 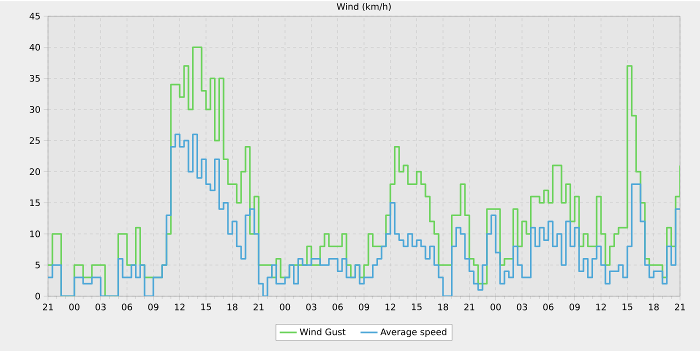 What do you see at coordinates (35, 172) in the screenshot?
I see `y-tick-label: 20` at bounding box center [35, 172].